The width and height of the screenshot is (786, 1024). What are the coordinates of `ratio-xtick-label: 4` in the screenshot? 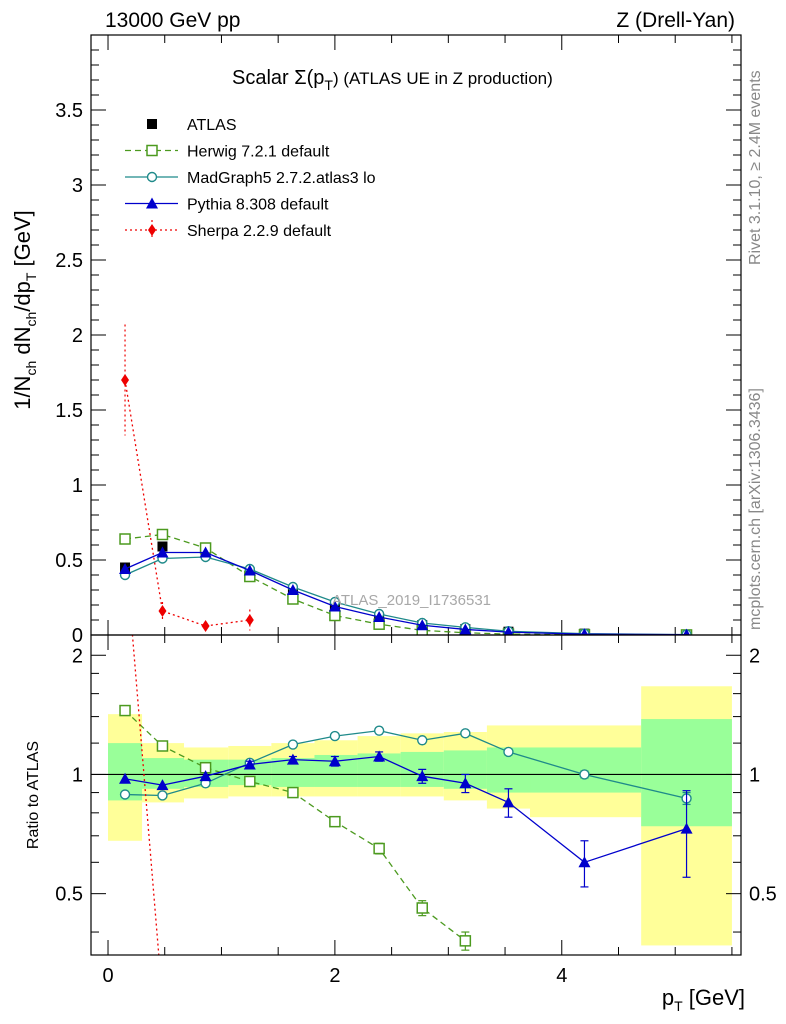 It's located at (561, 976).